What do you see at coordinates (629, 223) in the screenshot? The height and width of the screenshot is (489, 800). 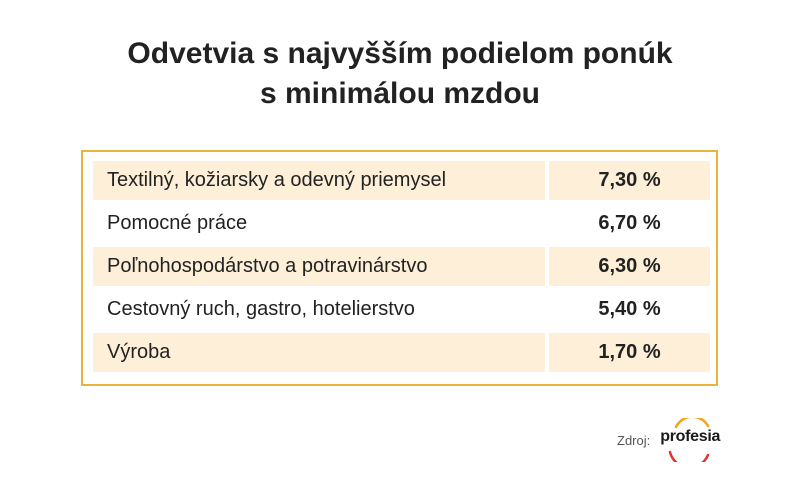 I see `row-value: 6,70 %` at bounding box center [629, 223].